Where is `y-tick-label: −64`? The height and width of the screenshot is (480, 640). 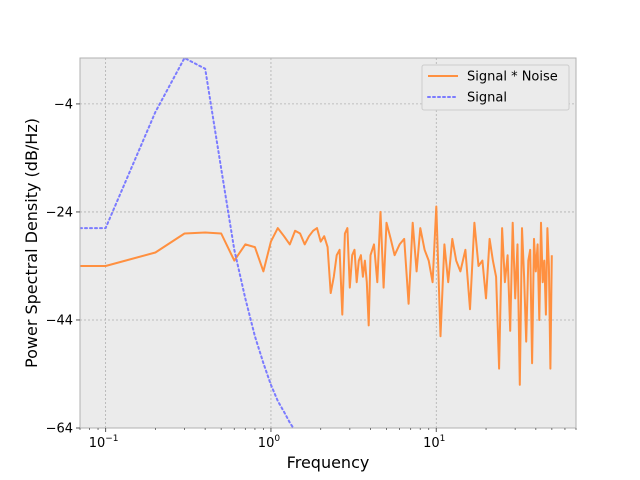 y-tick-label: −64 is located at coordinates (59, 429).